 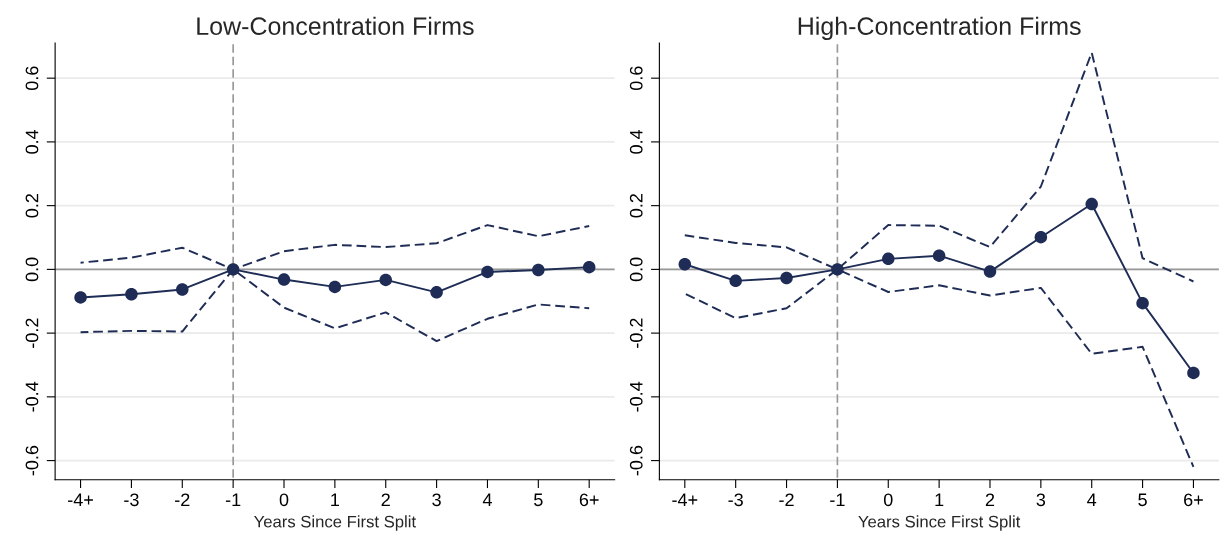 I want to click on chart-title: High-Concentration Firms, so click(x=939, y=28).